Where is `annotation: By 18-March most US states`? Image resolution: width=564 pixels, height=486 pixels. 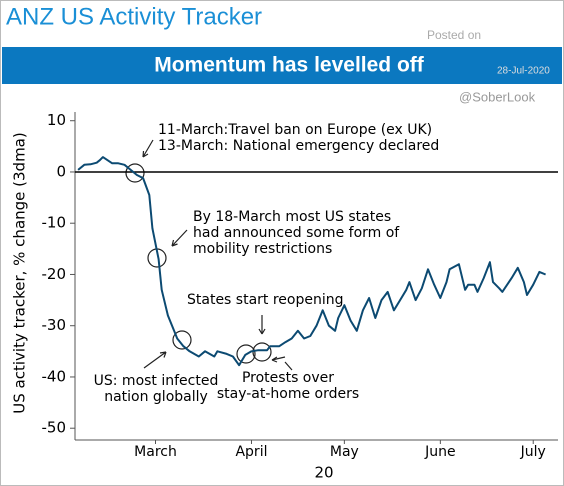 annotation: By 18-March most US states is located at coordinates (292, 217).